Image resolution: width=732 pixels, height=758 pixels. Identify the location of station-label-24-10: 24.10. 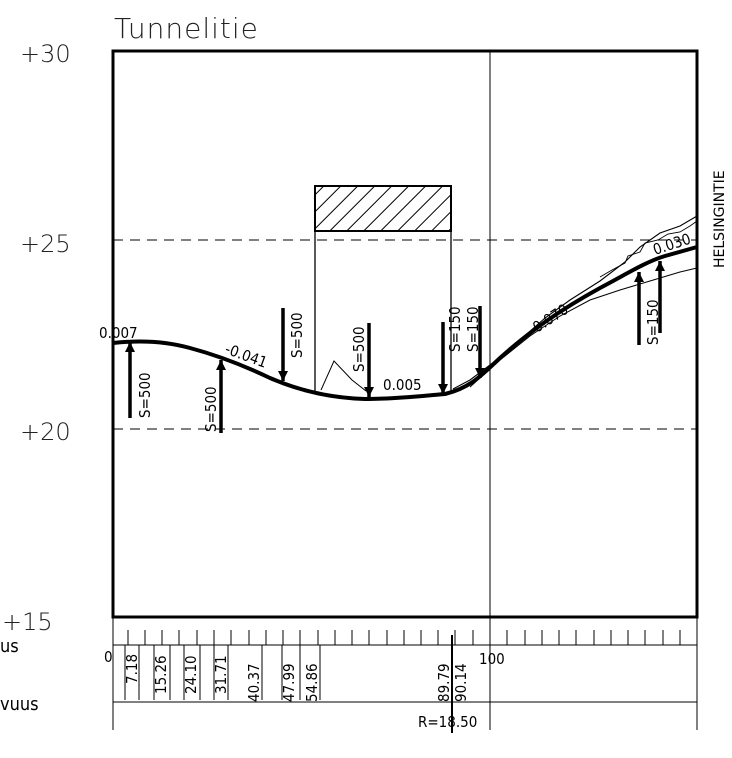
(191, 674).